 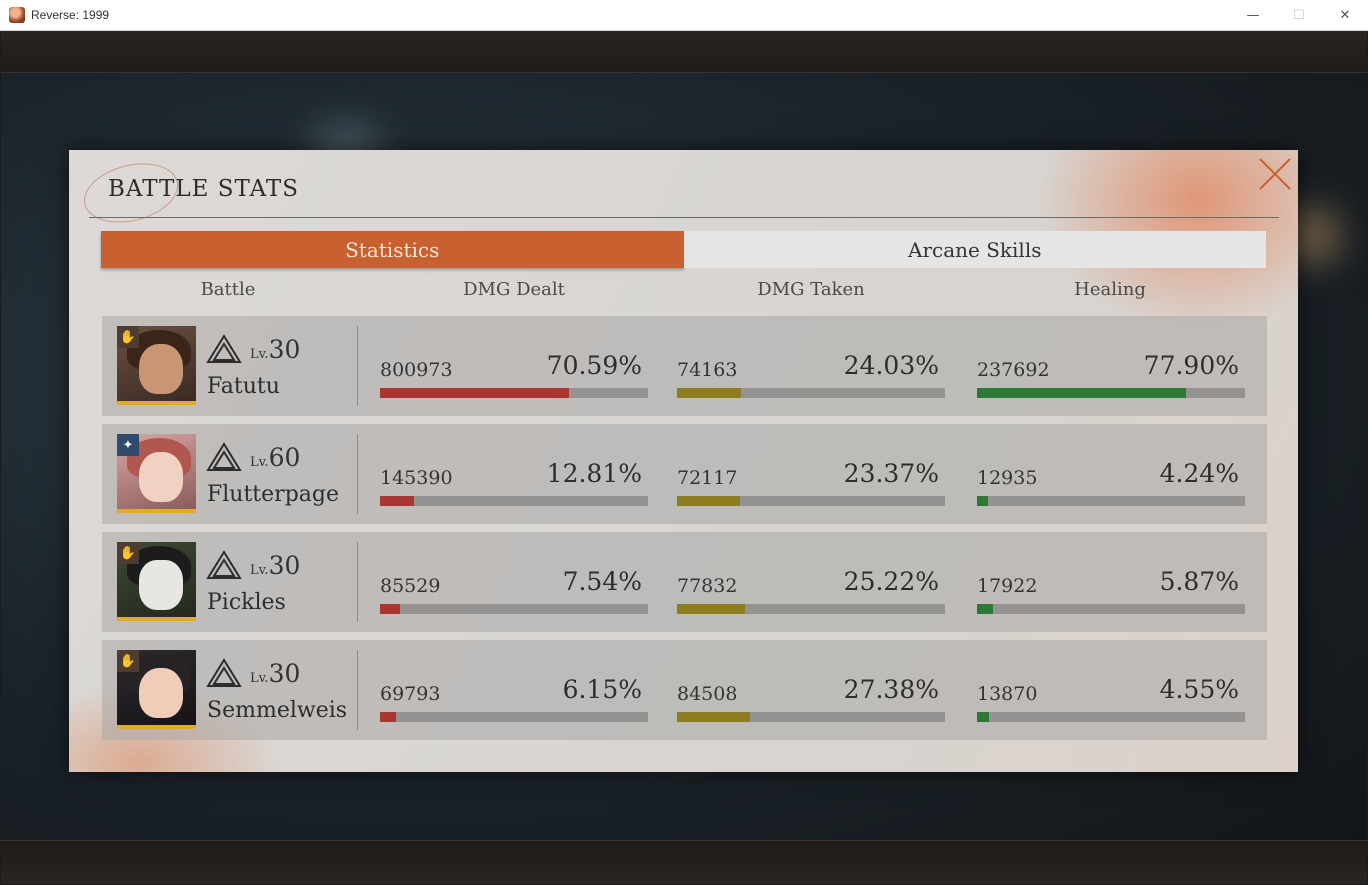 I want to click on healing-stat: 17922 5.87%, so click(x=1111, y=592).